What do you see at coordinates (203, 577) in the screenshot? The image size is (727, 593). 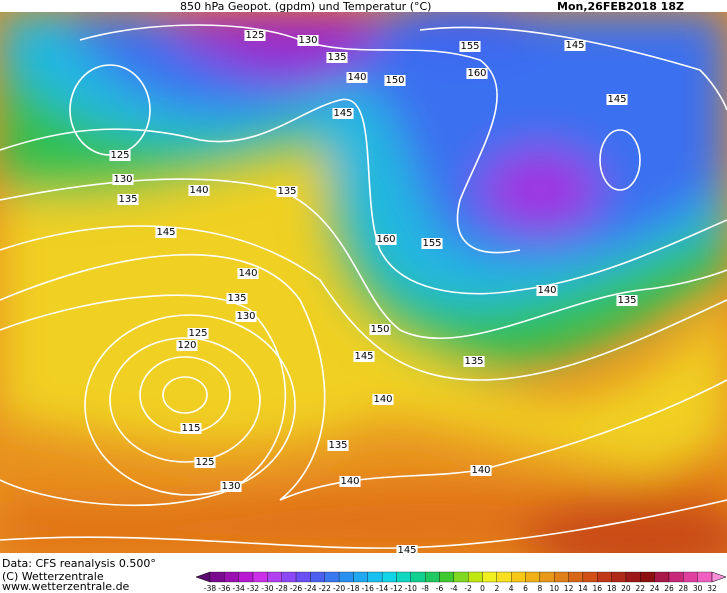 I see `colorbar-arrow` at bounding box center [203, 577].